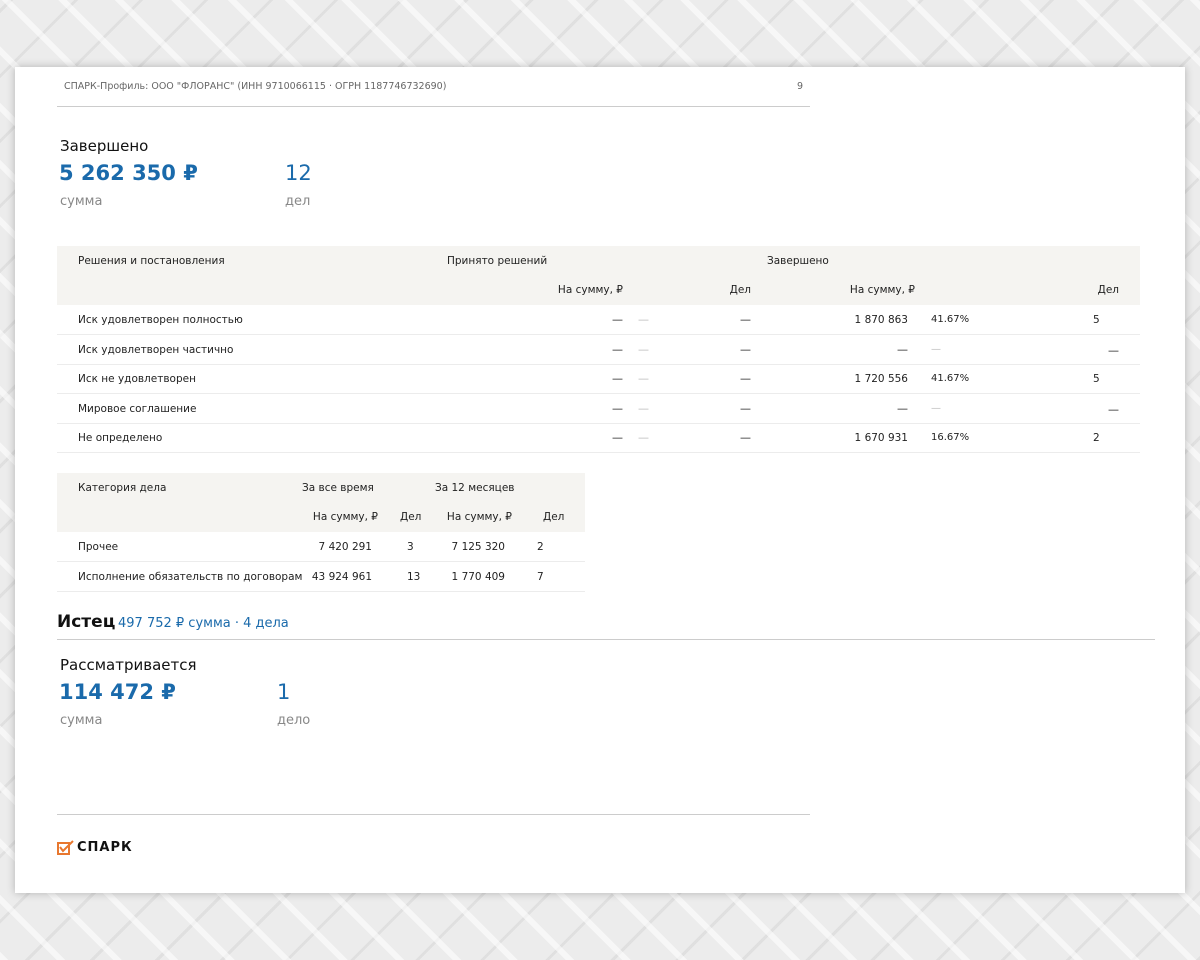 The image size is (1200, 960). What do you see at coordinates (598, 275) in the screenshot?
I see `decisions-table-header` at bounding box center [598, 275].